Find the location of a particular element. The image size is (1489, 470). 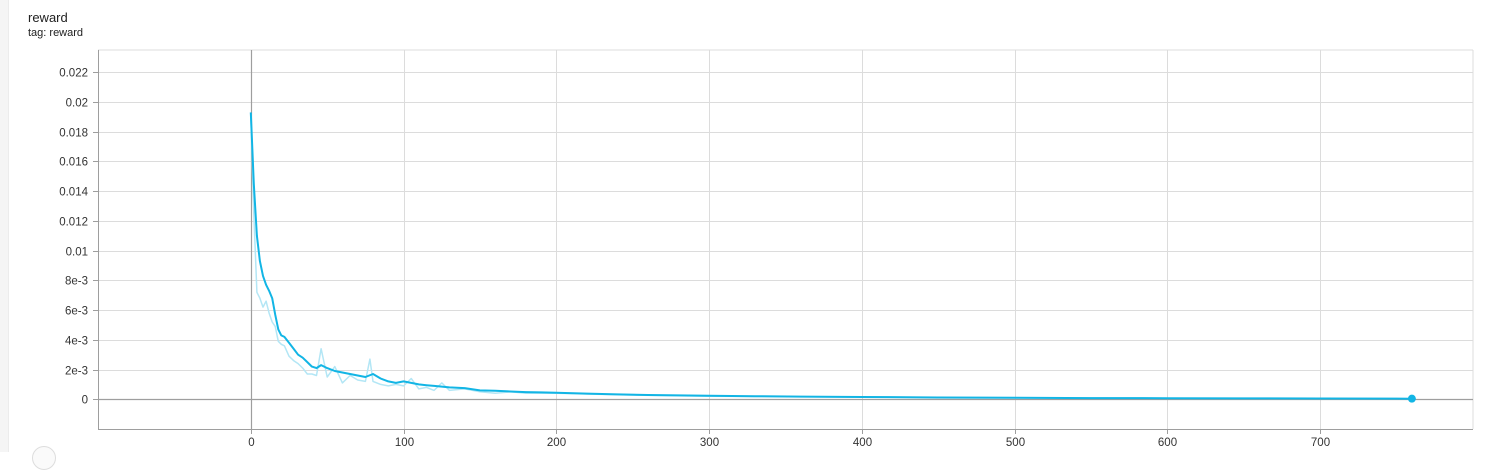

y-tick-label: 0.01 is located at coordinates (77, 253).